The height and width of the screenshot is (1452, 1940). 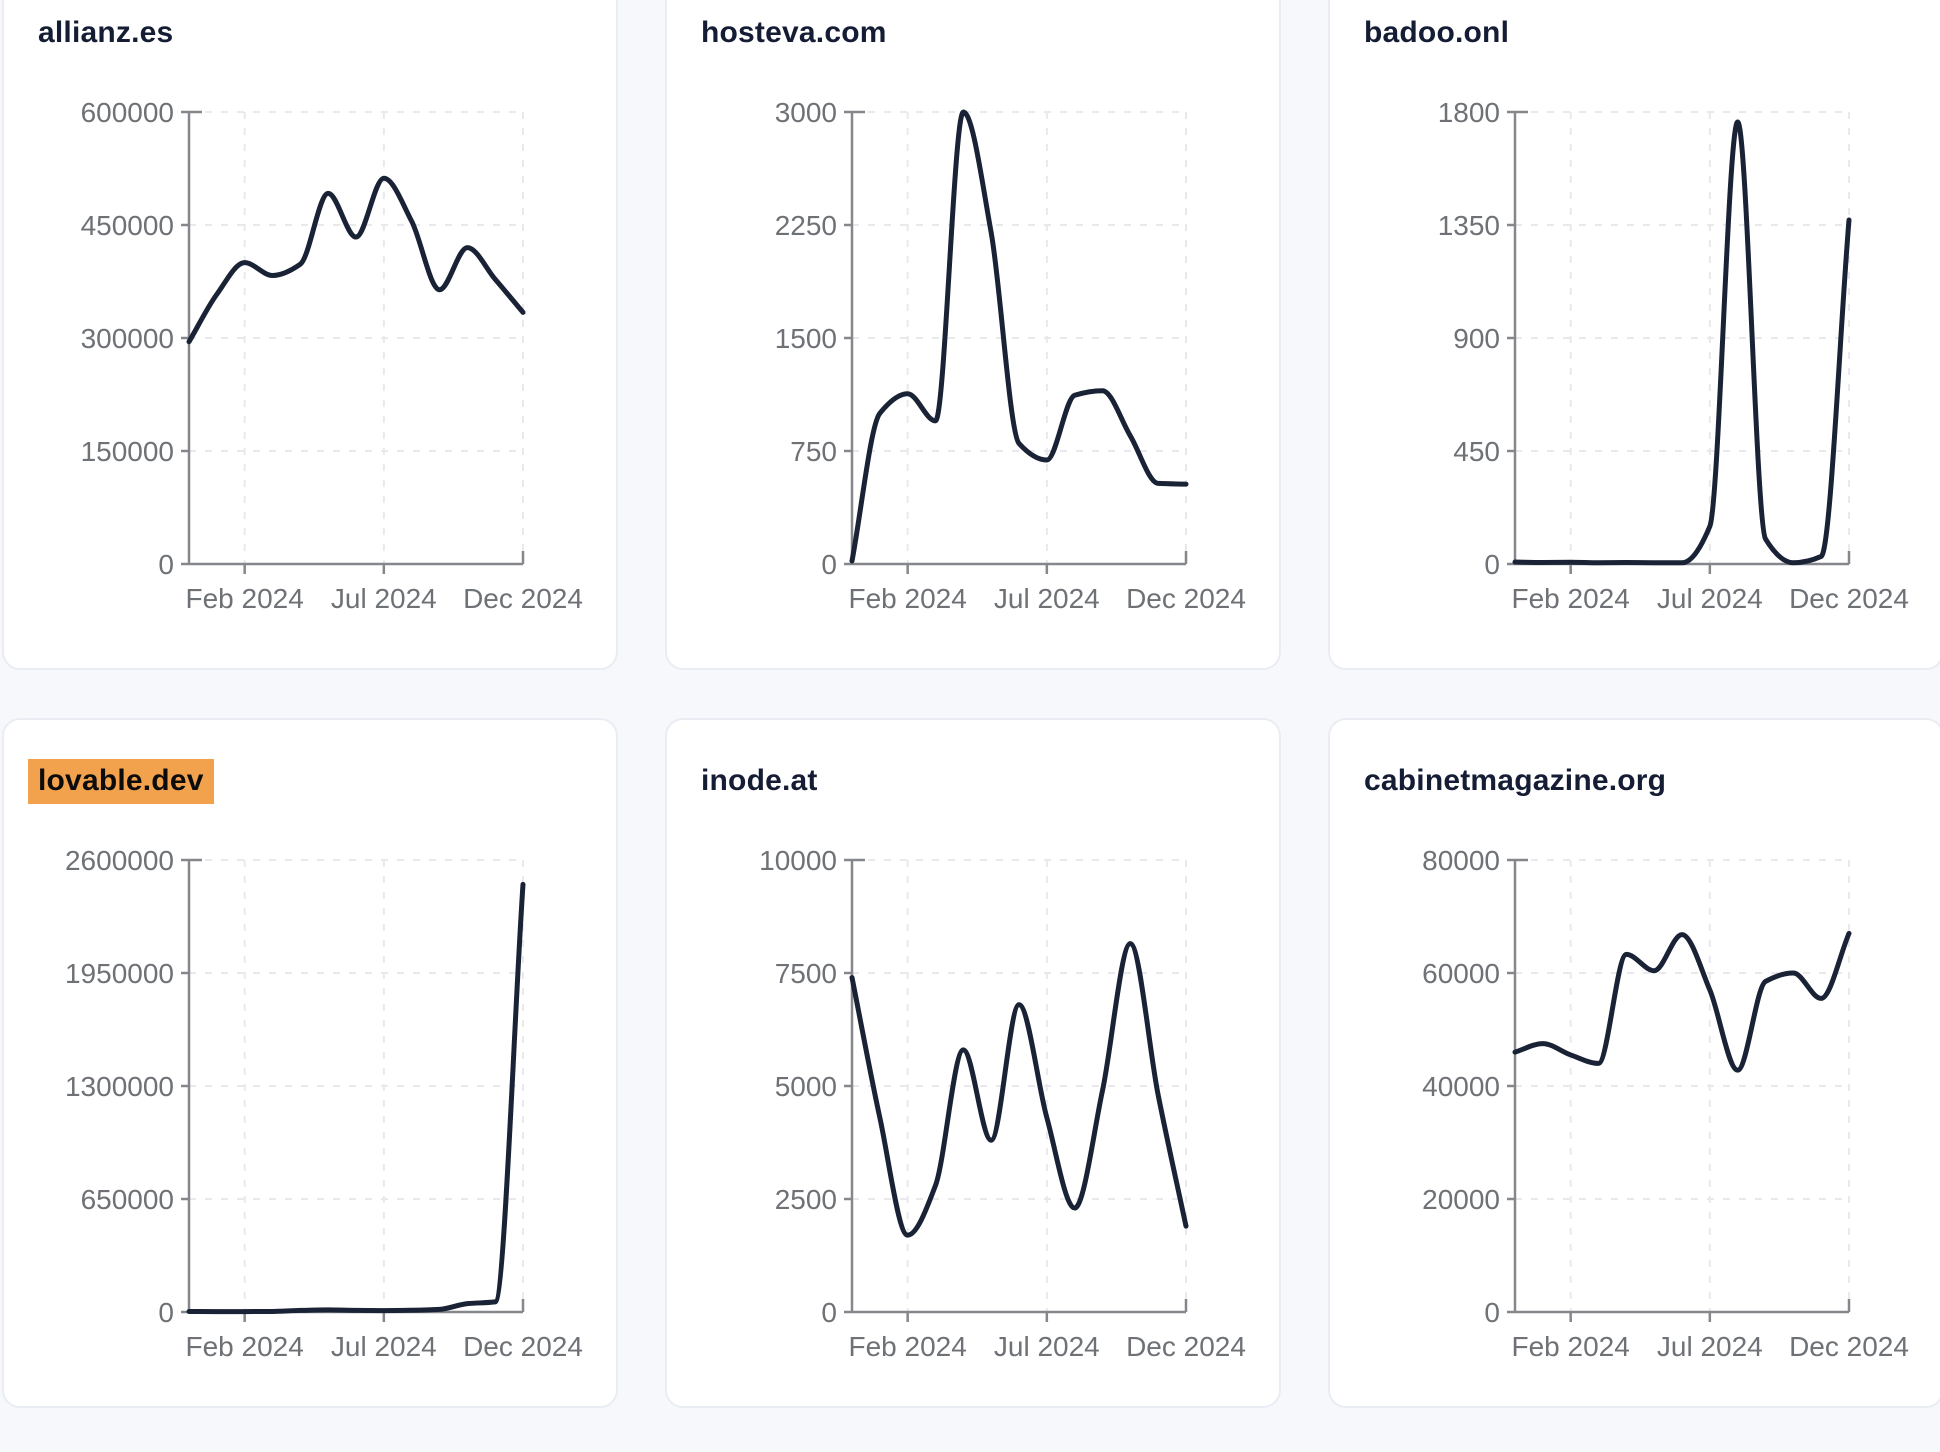 I want to click on svg-text: 5000, so click(x=806, y=1086).